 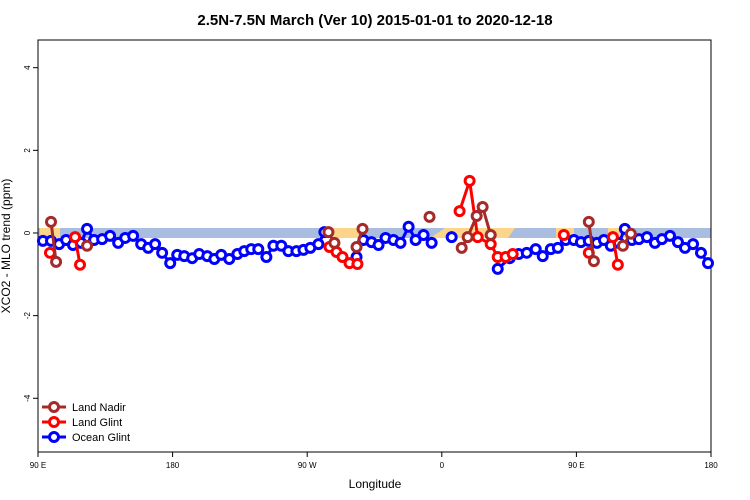 I want to click on y-tick-label: 0, so click(x=27, y=232).